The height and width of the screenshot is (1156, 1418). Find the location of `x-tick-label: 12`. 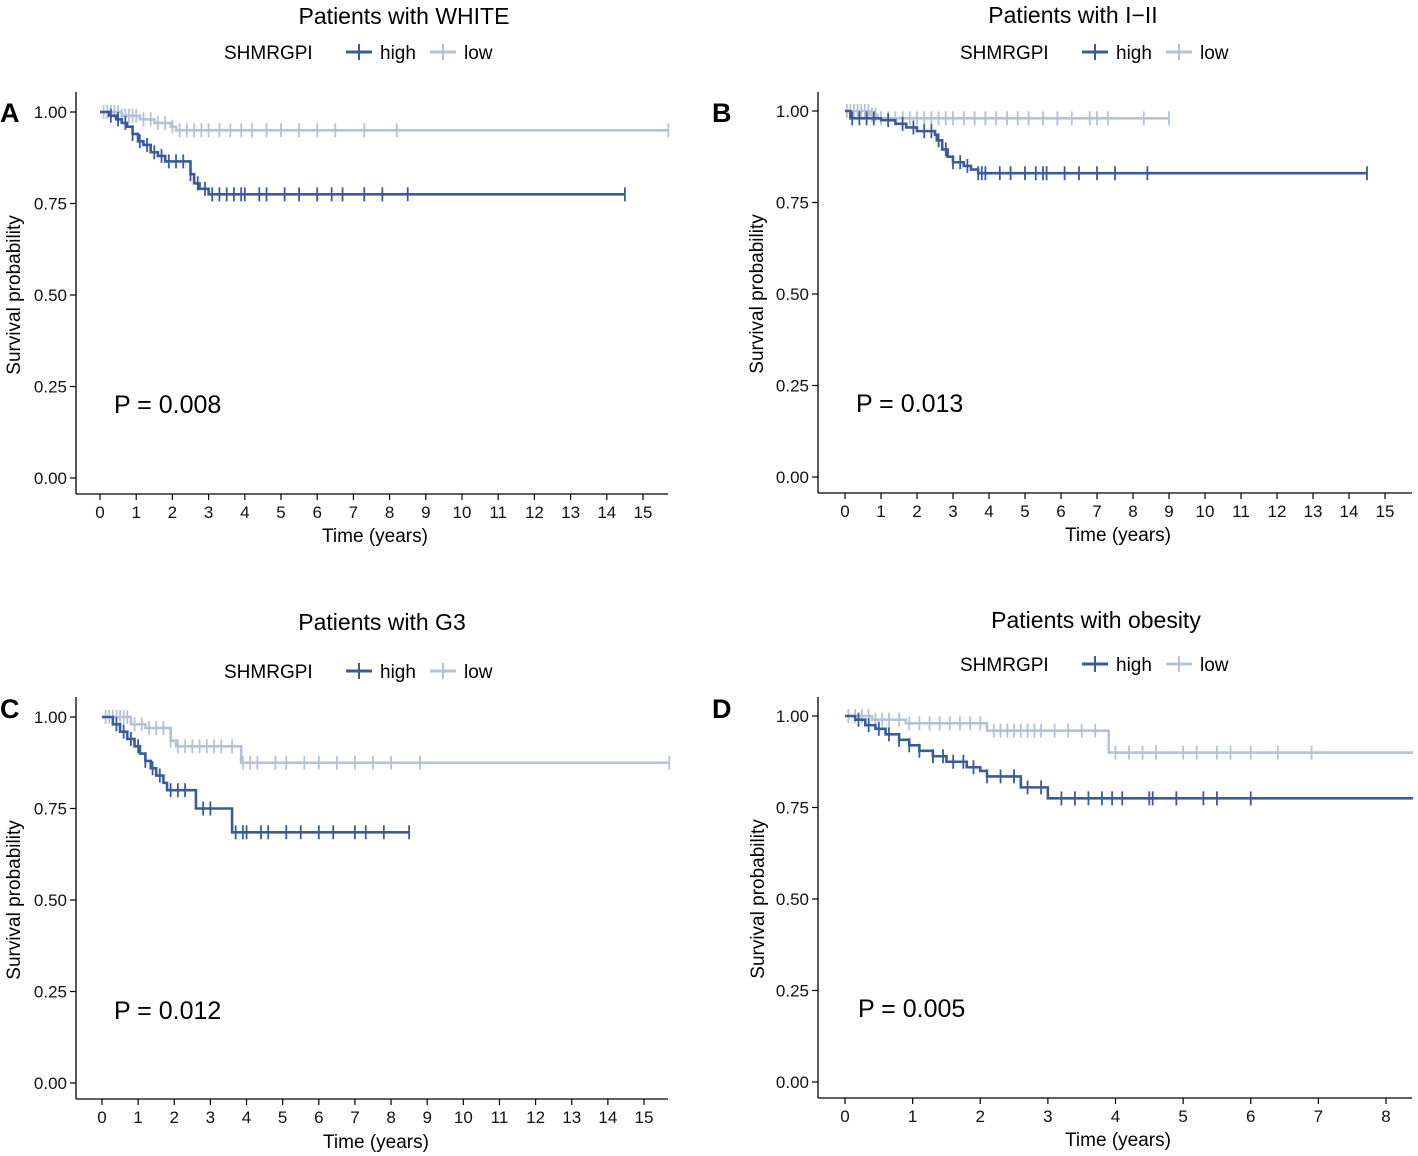

x-tick-label: 12 is located at coordinates (534, 512).